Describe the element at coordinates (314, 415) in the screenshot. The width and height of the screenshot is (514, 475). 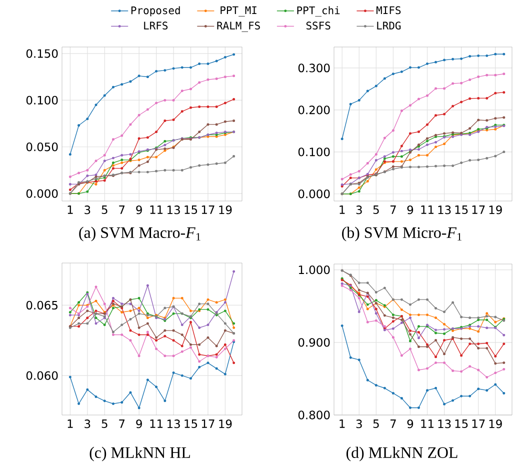
I see `y-tick-label: 0.800` at that location.